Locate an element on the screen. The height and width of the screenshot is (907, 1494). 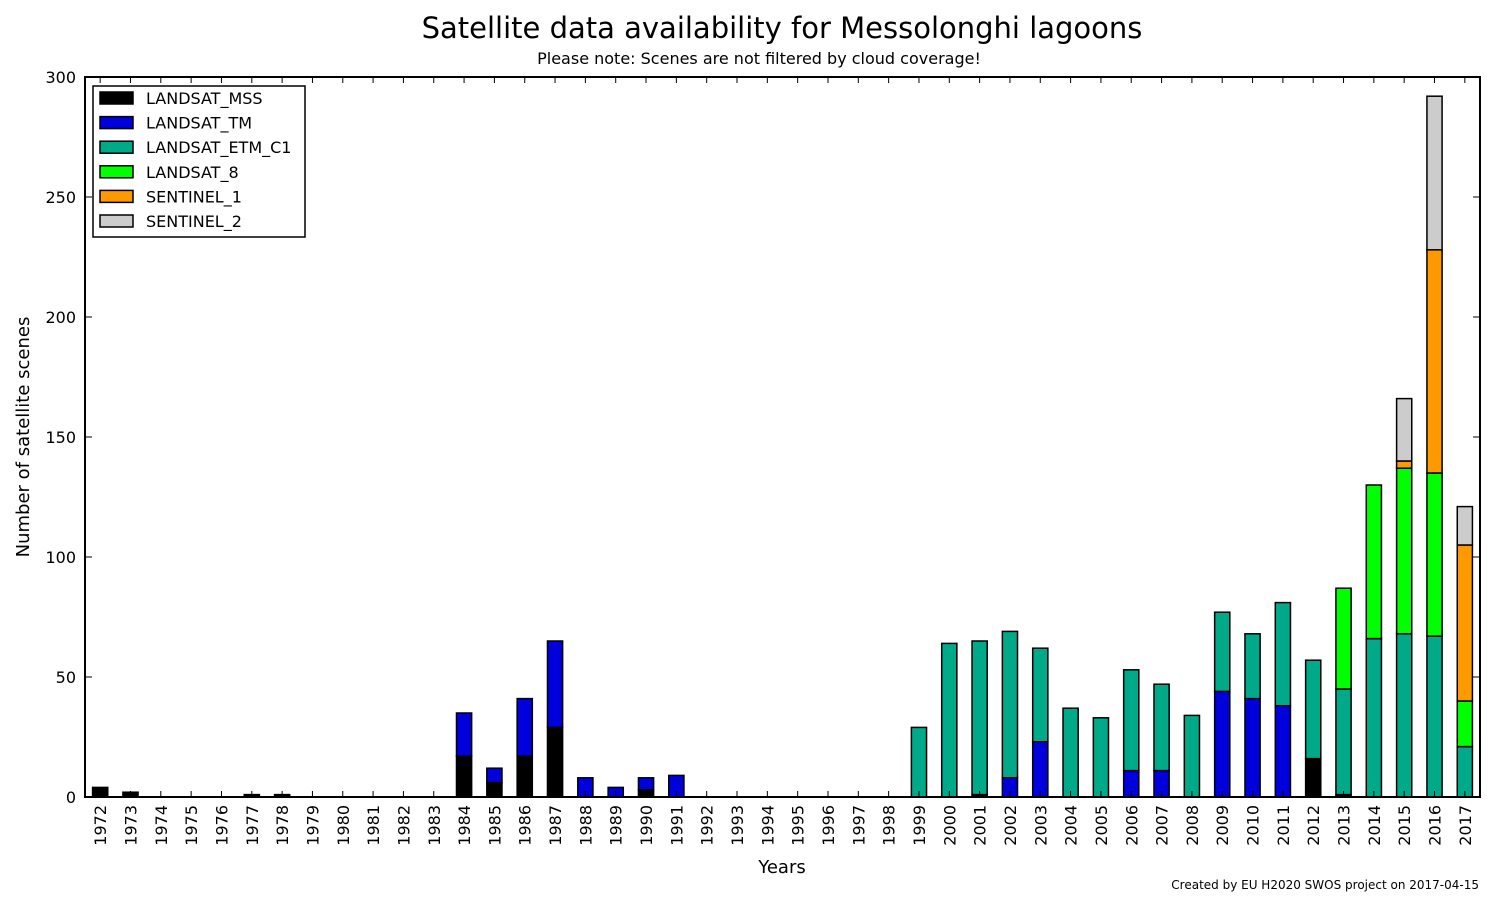
bar-landsat_tm-1990 is located at coordinates (646, 784).